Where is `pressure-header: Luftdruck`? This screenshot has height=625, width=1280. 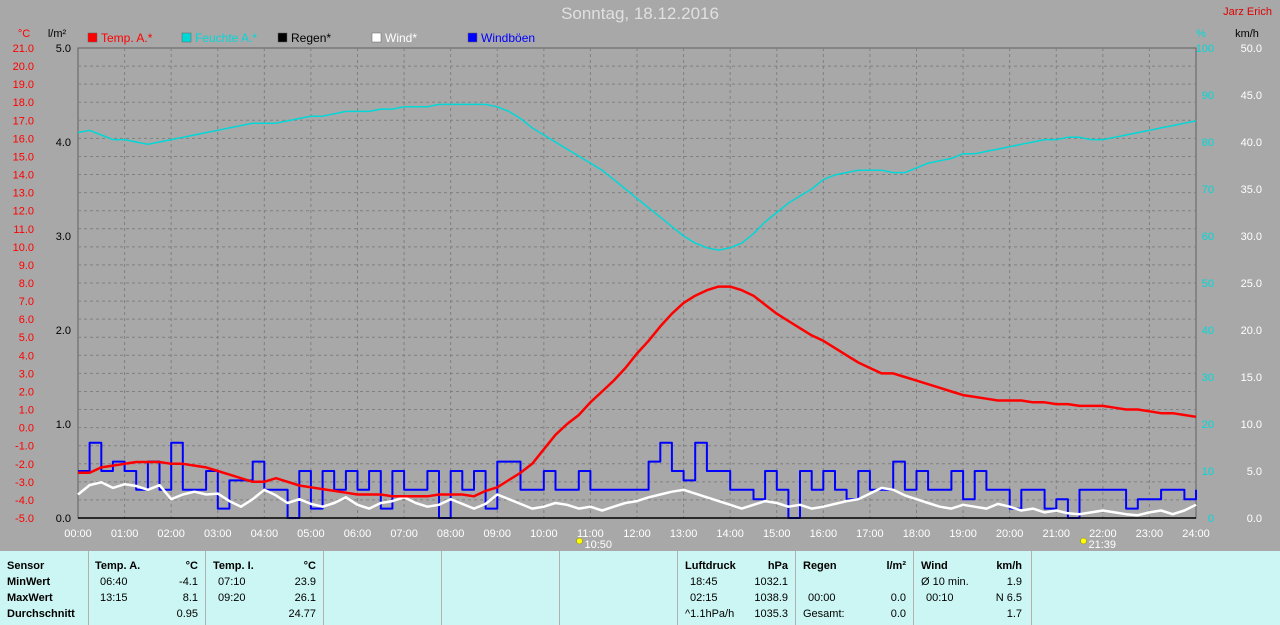
pressure-header: Luftdruck is located at coordinates (710, 566).